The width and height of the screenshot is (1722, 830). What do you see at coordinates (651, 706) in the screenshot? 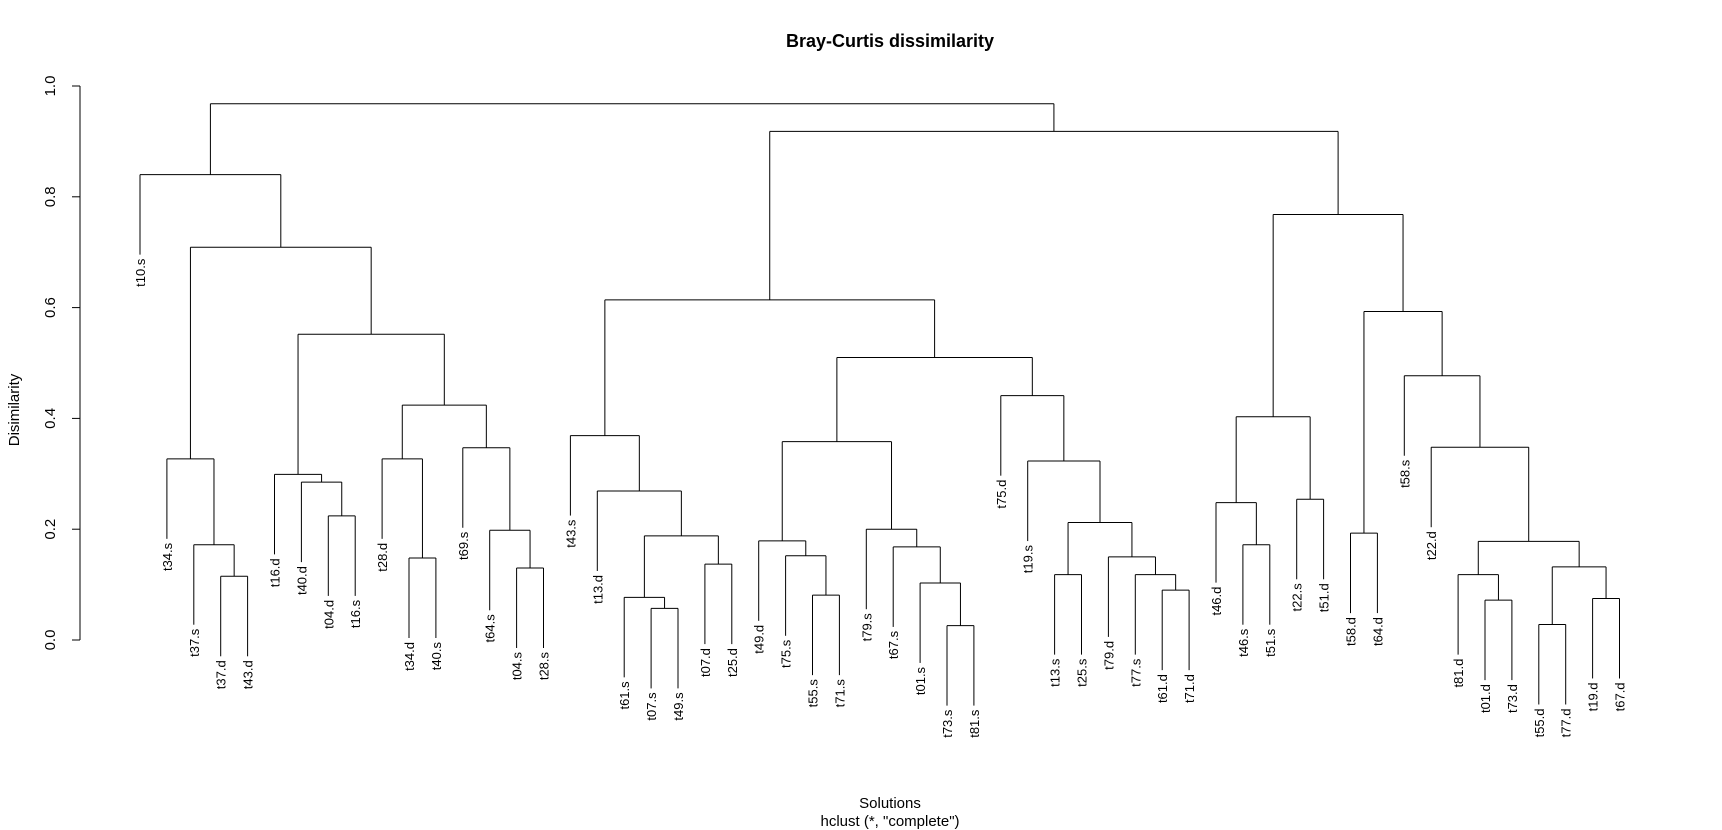
I see `leaf-label: t07.s` at bounding box center [651, 706].